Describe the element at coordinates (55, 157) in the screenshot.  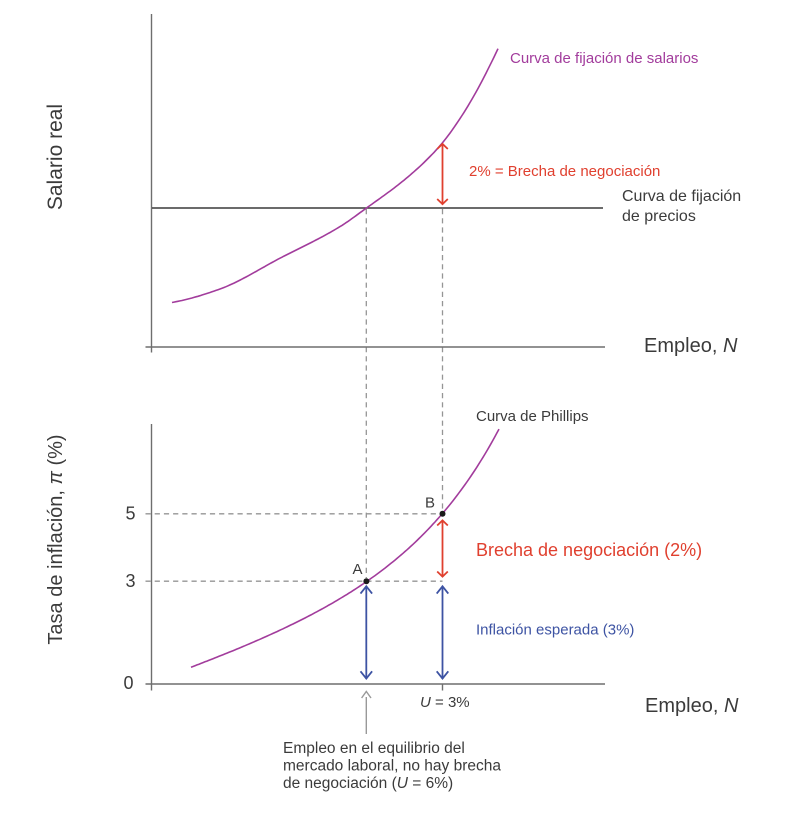
I see `svg-text: Salario real` at that location.